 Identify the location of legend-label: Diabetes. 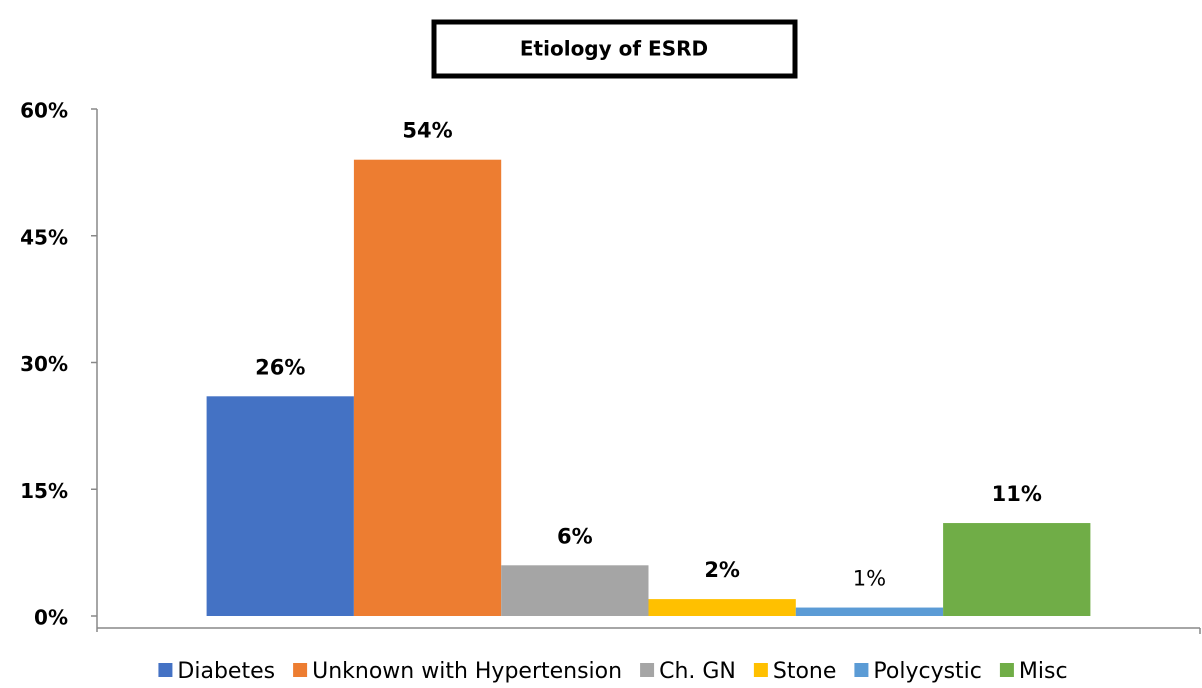
(226, 671).